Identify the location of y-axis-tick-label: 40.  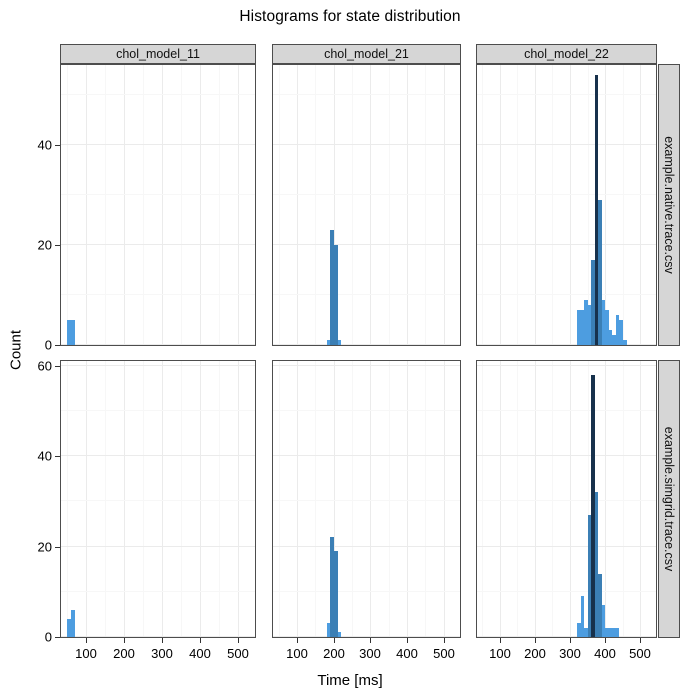
(44, 456).